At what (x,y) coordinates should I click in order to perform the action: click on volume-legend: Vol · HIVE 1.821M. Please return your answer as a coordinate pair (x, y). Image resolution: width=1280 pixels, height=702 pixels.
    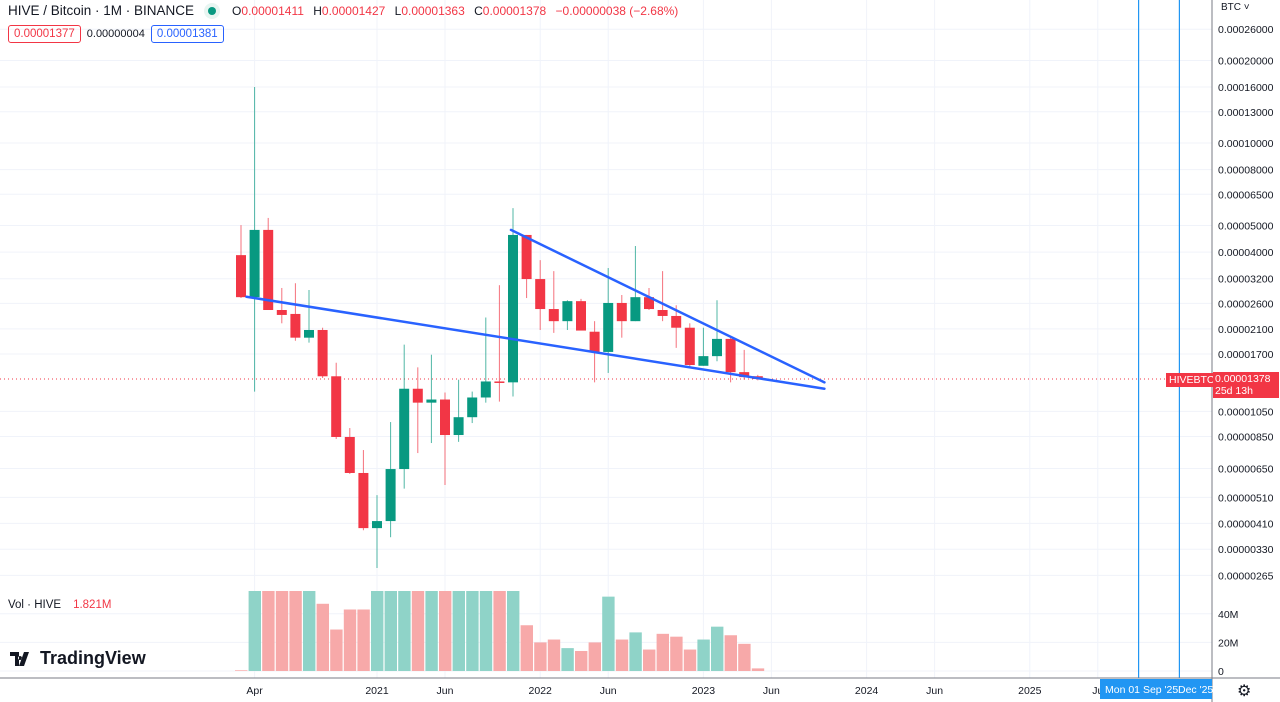
    Looking at the image, I should click on (59, 605).